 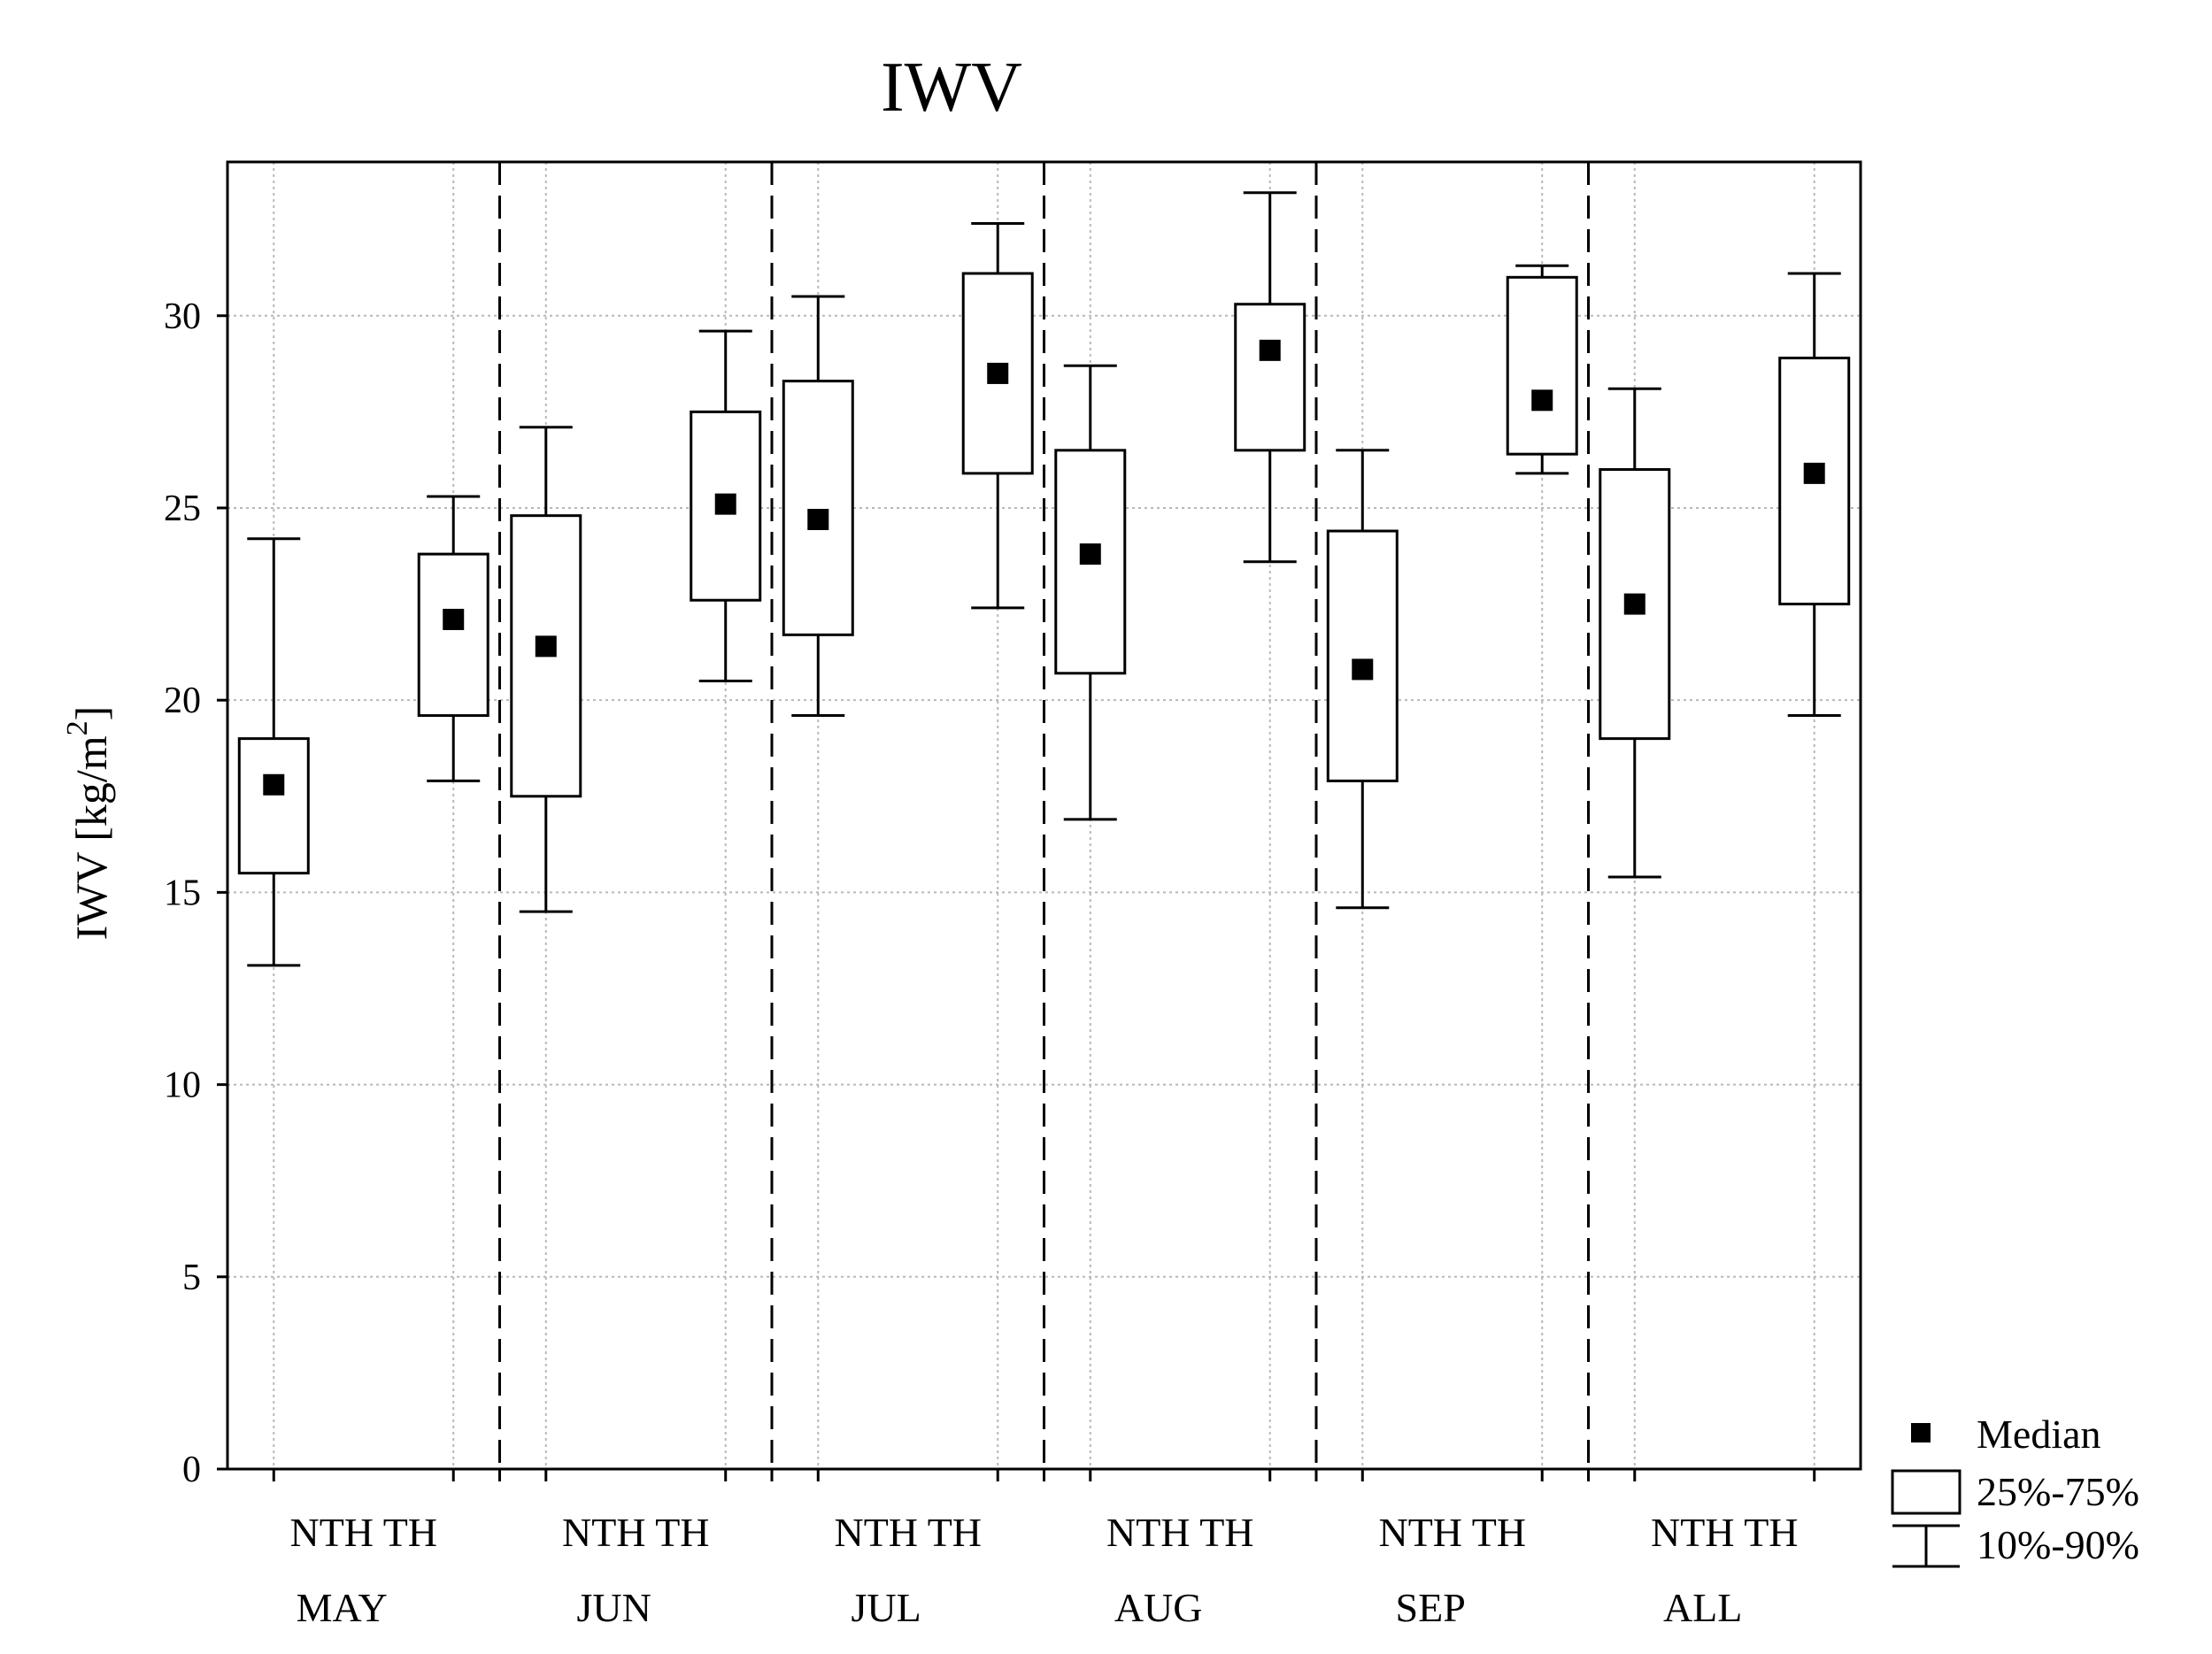 What do you see at coordinates (182, 509) in the screenshot?
I see `y-tick-label: 25` at bounding box center [182, 509].